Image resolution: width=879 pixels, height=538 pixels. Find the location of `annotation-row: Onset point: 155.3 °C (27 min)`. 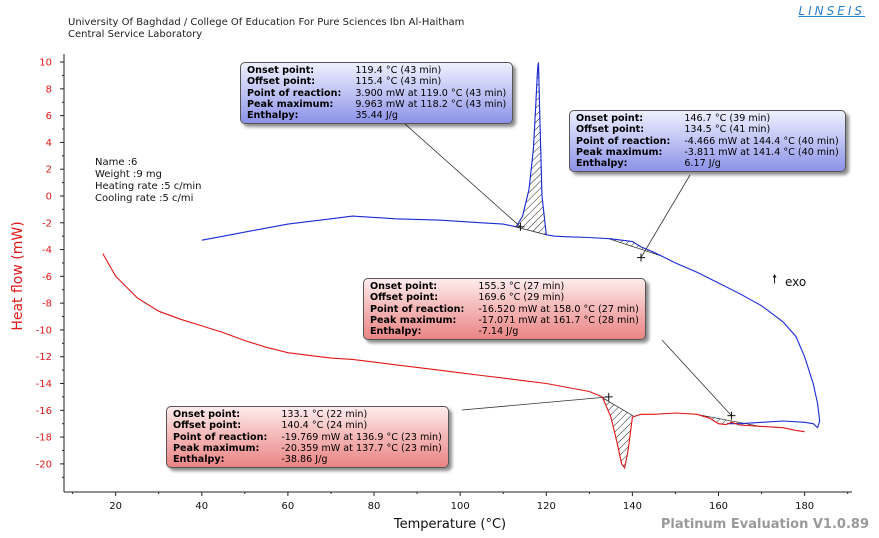

annotation-row: Onset point: 155.3 °C (27 min) is located at coordinates (504, 286).